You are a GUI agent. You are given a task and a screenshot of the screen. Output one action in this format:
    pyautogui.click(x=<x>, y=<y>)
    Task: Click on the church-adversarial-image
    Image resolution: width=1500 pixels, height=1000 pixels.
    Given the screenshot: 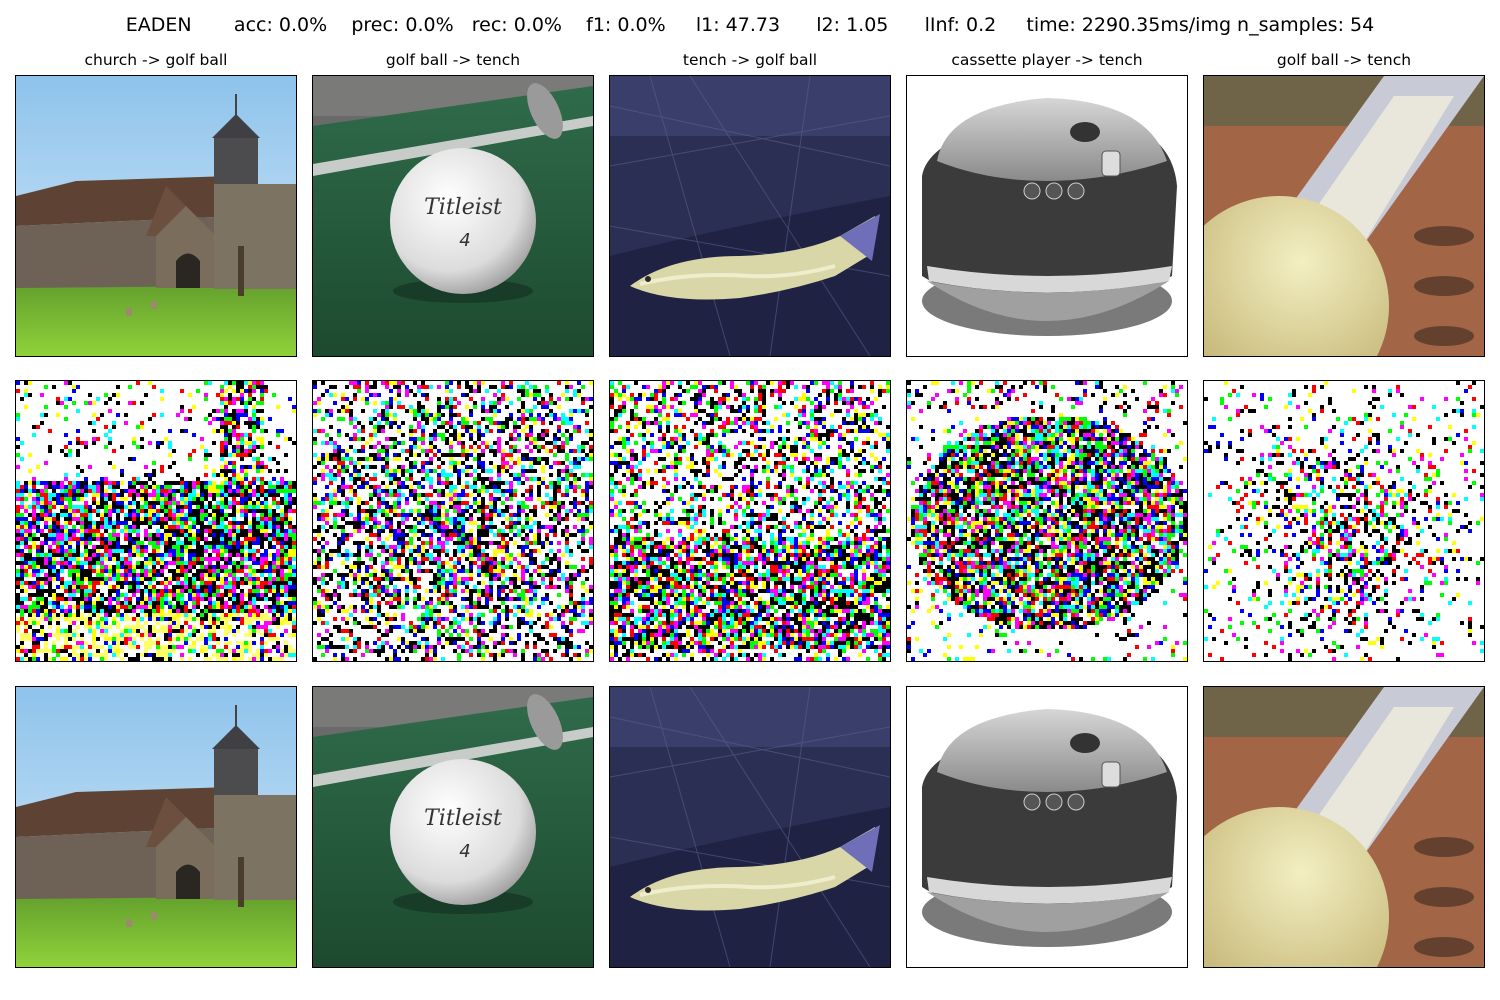 What is the action you would take?
    pyautogui.click(x=156, y=827)
    